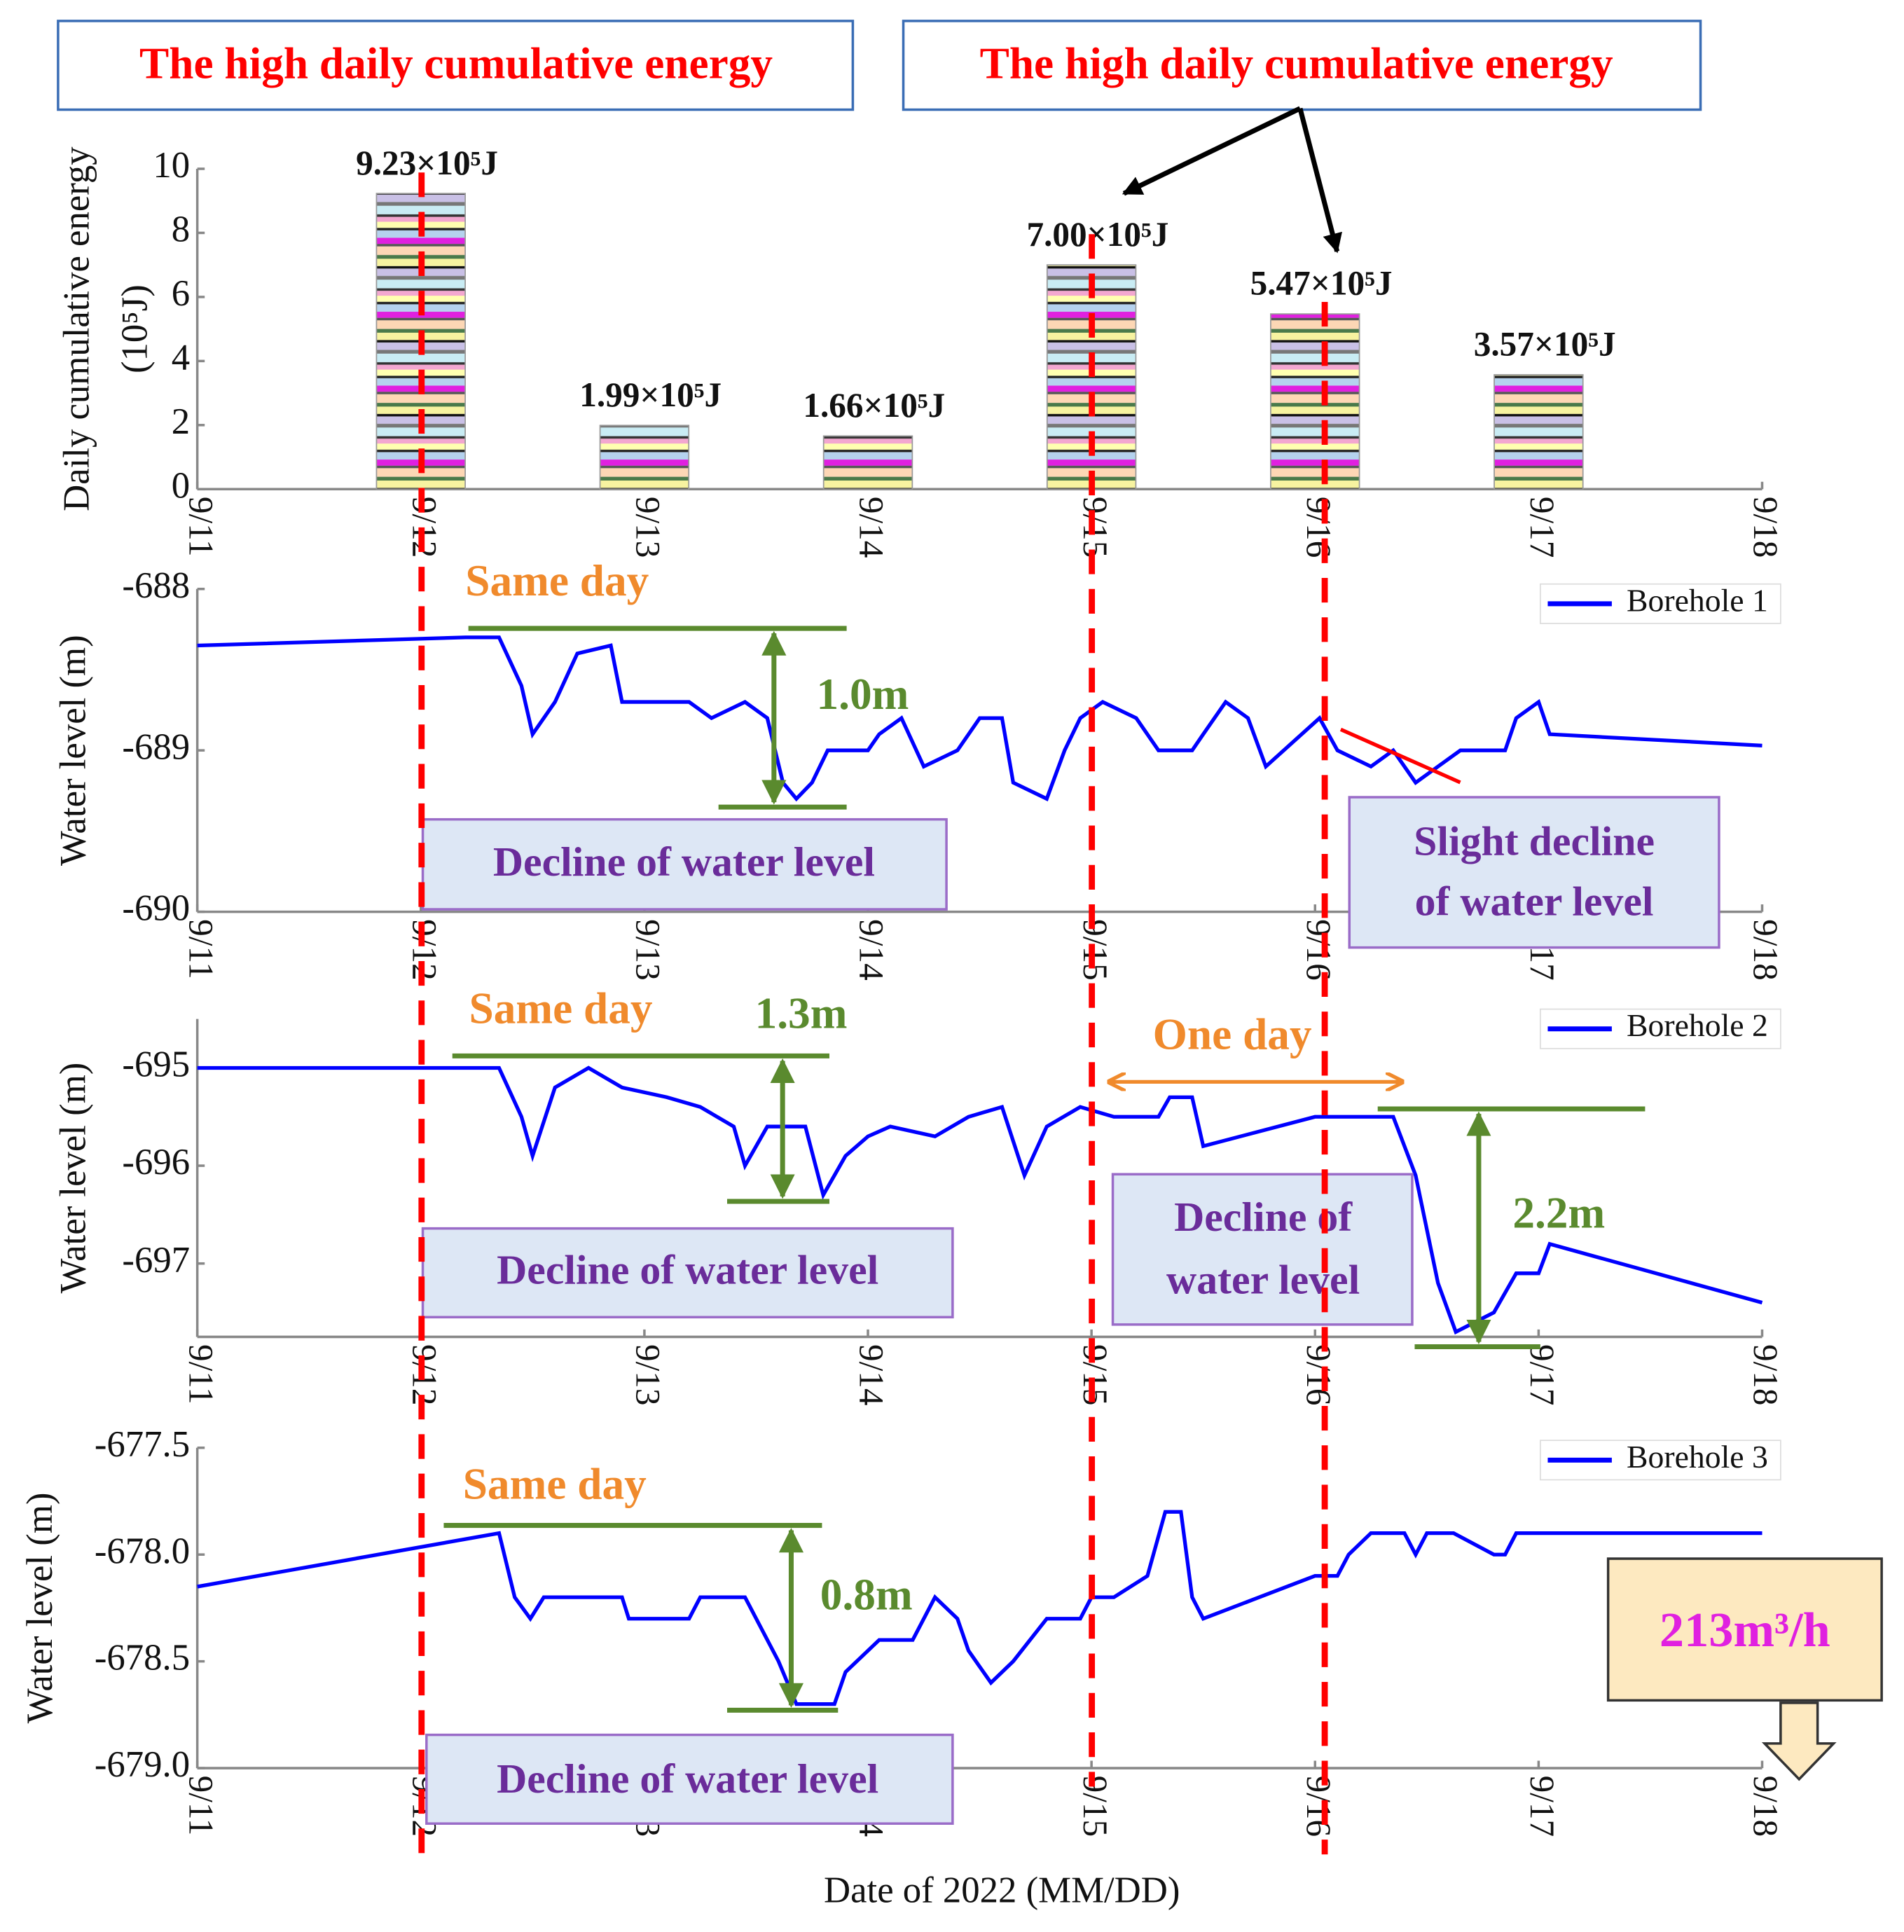 The image size is (1904, 1932). I want to click on y-tick-label: -696, so click(156, 1162).